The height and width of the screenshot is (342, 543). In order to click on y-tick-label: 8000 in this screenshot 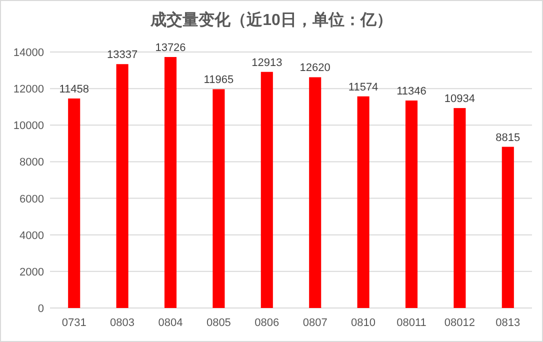, I will do `click(32, 162)`.